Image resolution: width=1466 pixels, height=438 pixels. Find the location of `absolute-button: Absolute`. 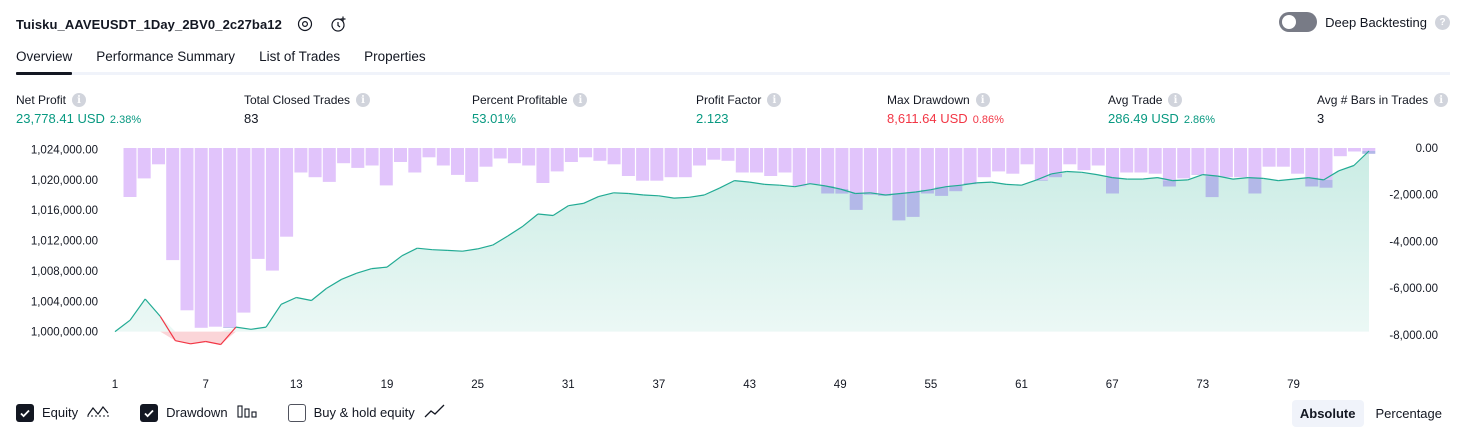

absolute-button: Absolute is located at coordinates (1327, 413).